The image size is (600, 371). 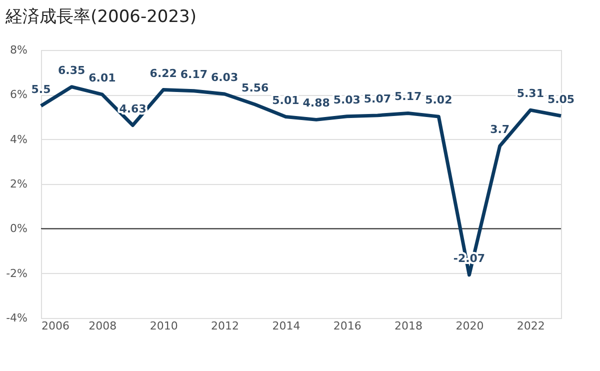 What do you see at coordinates (194, 74) in the screenshot?
I see `data-label: 6.17` at bounding box center [194, 74].